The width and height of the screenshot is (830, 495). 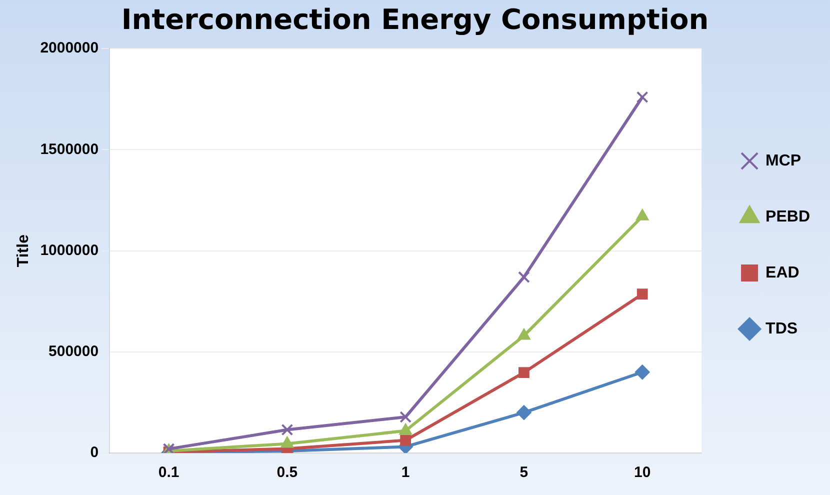 I want to click on y-tick-label: 500000, so click(x=73, y=351).